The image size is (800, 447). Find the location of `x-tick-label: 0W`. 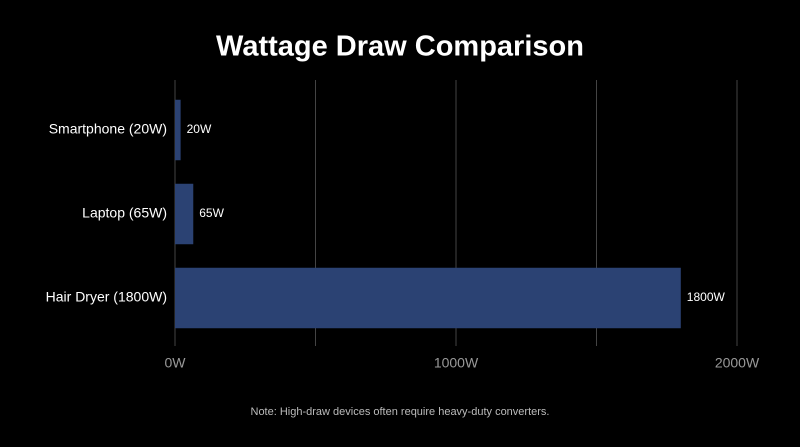

x-tick-label: 0W is located at coordinates (176, 363).